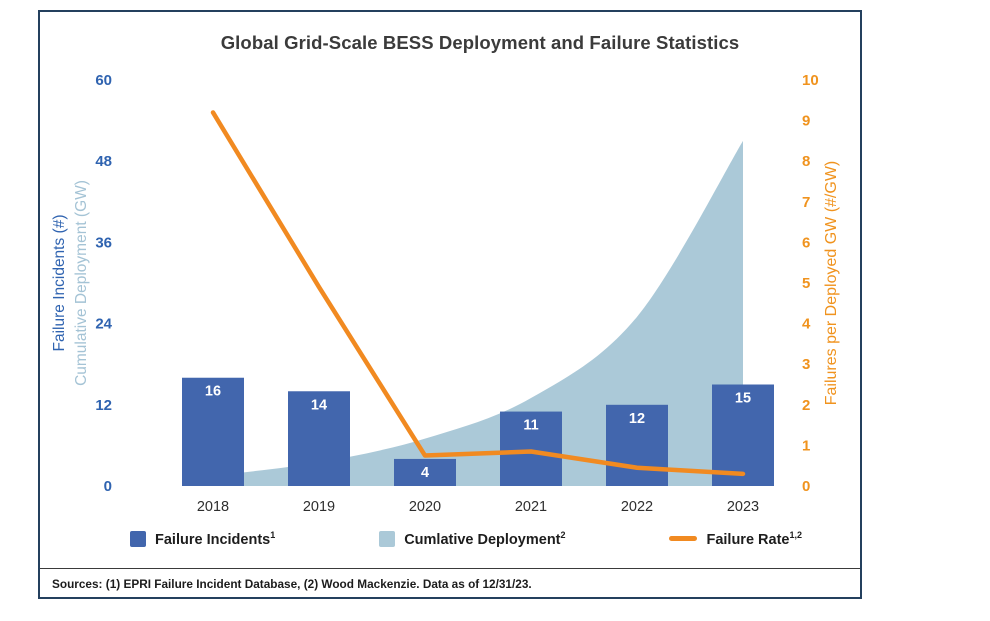 The height and width of the screenshot is (621, 990). Describe the element at coordinates (213, 431) in the screenshot. I see `bar-2018` at that location.